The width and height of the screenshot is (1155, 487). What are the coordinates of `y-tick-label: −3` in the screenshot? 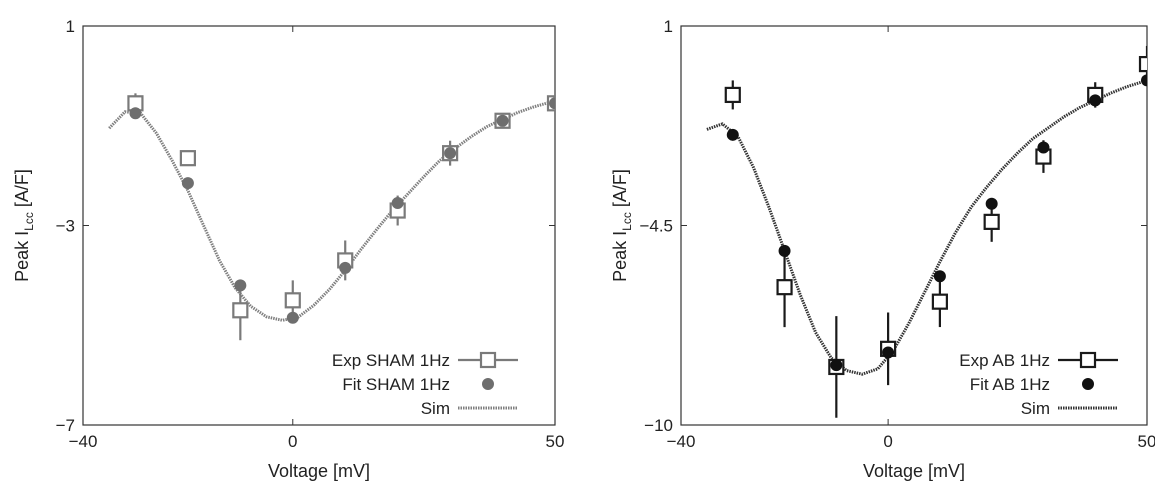 It's located at (65, 226).